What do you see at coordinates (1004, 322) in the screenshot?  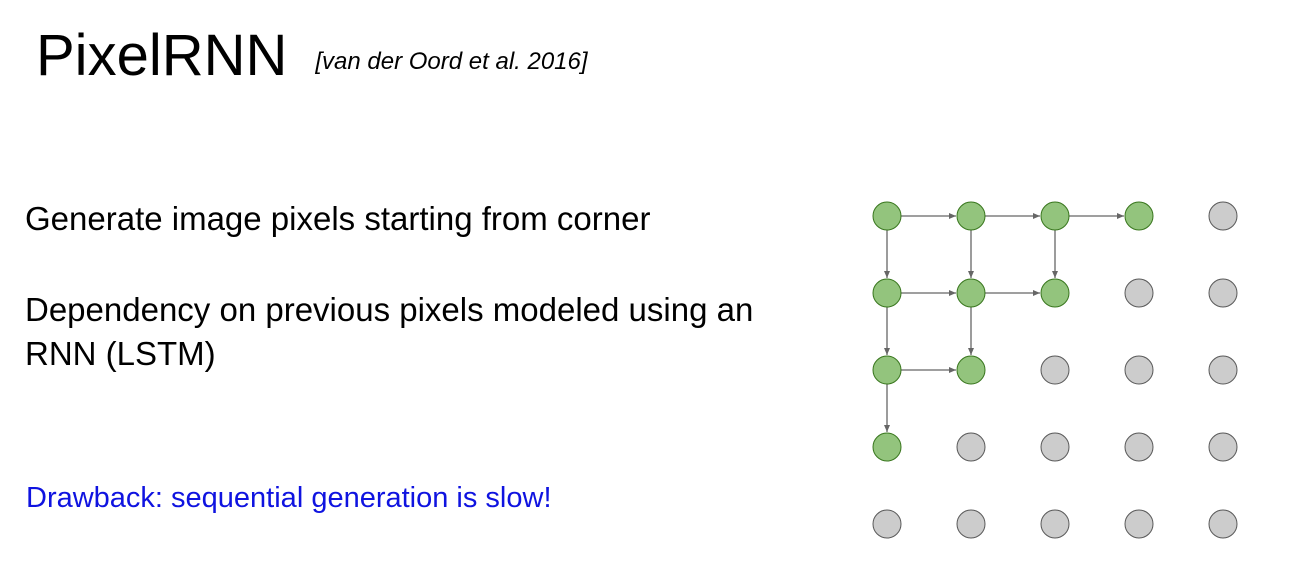 I see `arrows-layer` at bounding box center [1004, 322].